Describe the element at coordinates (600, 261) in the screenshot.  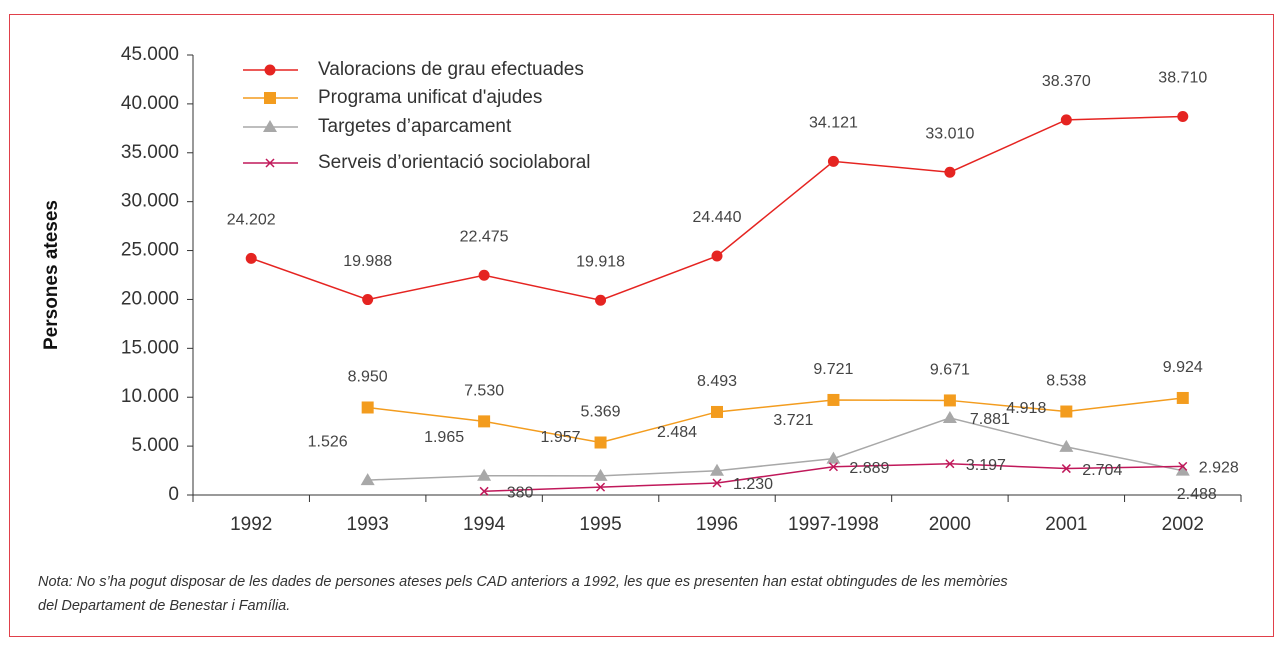
I see `data-label: 19.918` at that location.